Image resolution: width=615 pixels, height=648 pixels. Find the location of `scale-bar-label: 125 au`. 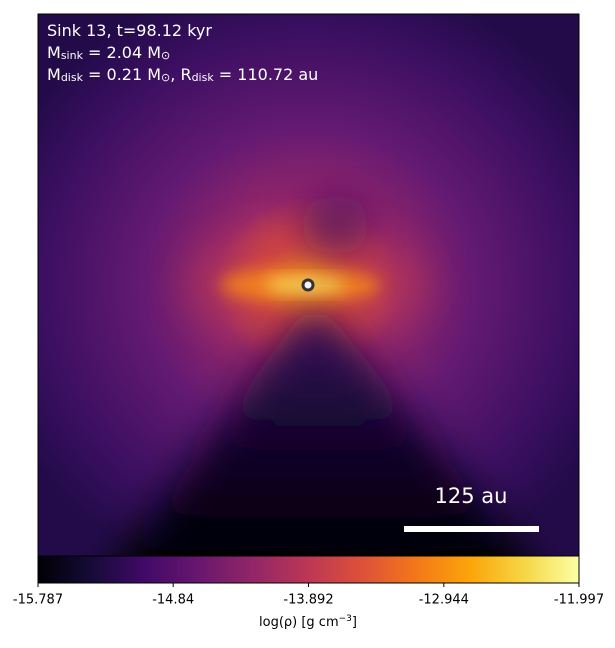

scale-bar-label: 125 au is located at coordinates (471, 496).